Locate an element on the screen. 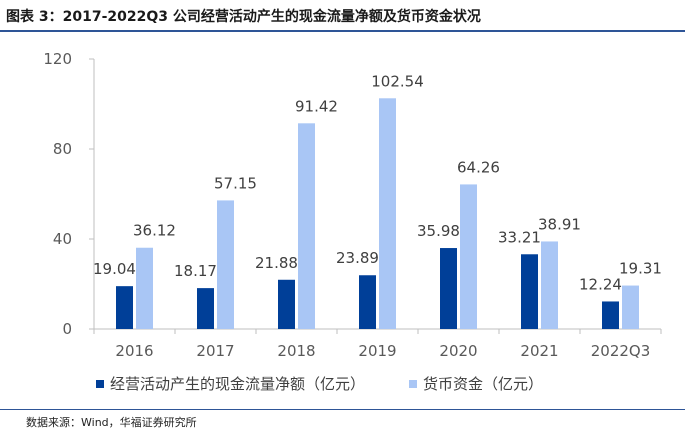  legend-label-cash: 货币资金（亿元） is located at coordinates (483, 384).